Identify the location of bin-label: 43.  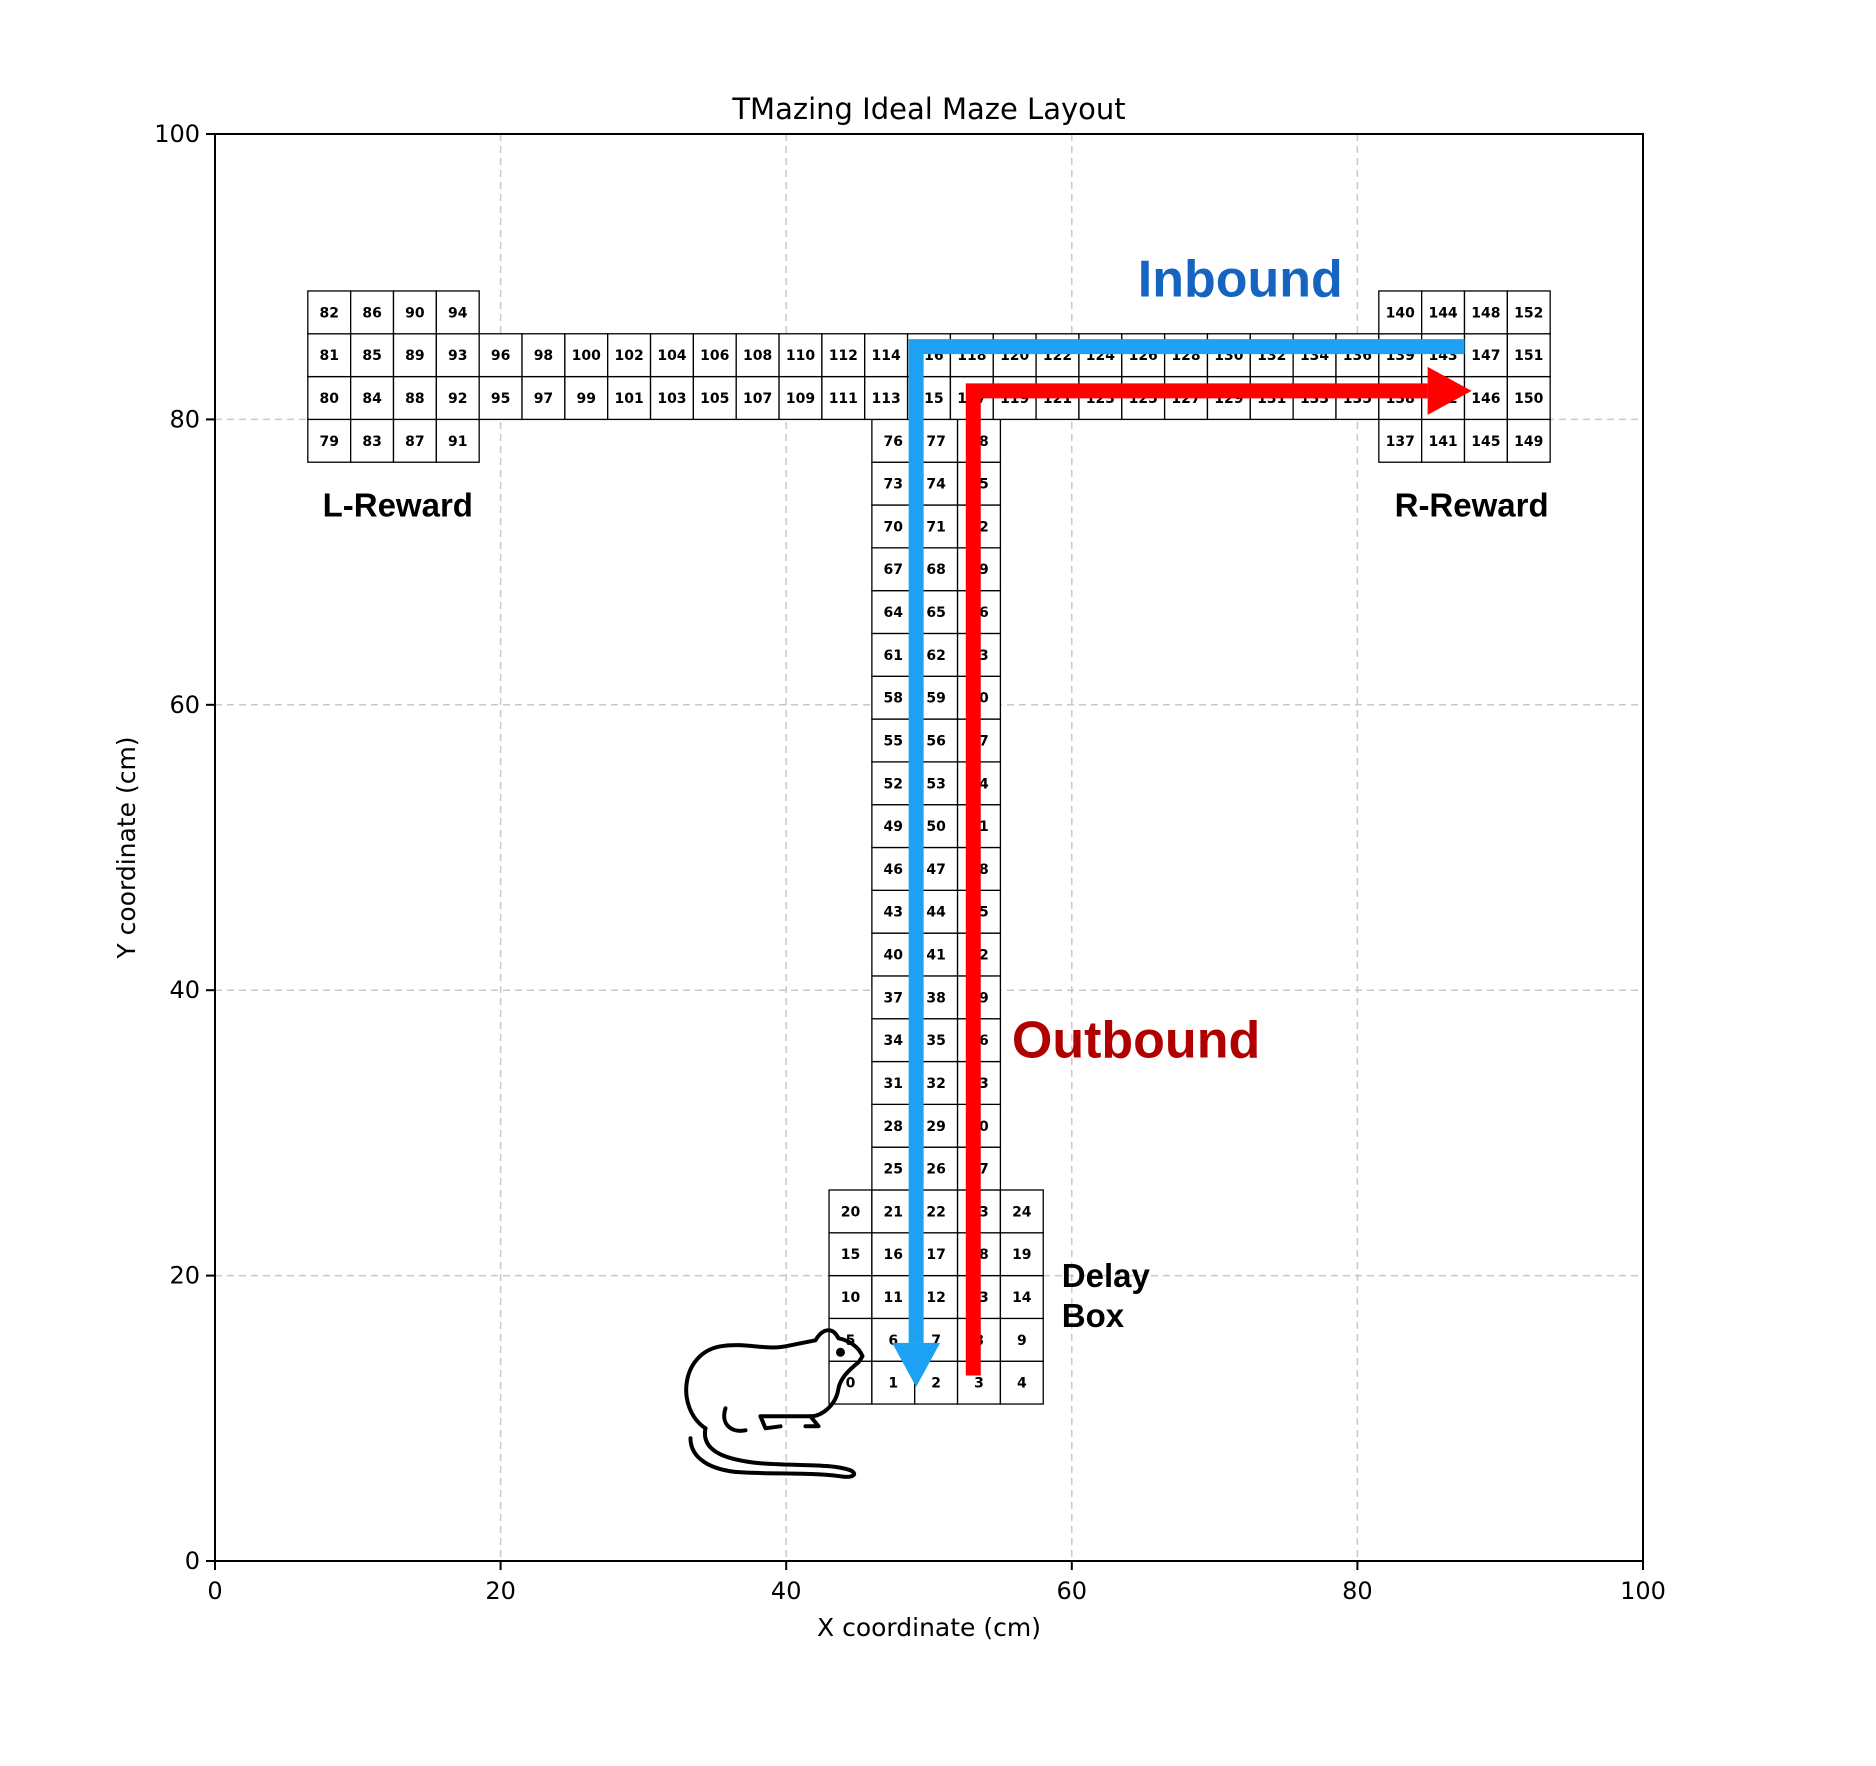
(893, 913).